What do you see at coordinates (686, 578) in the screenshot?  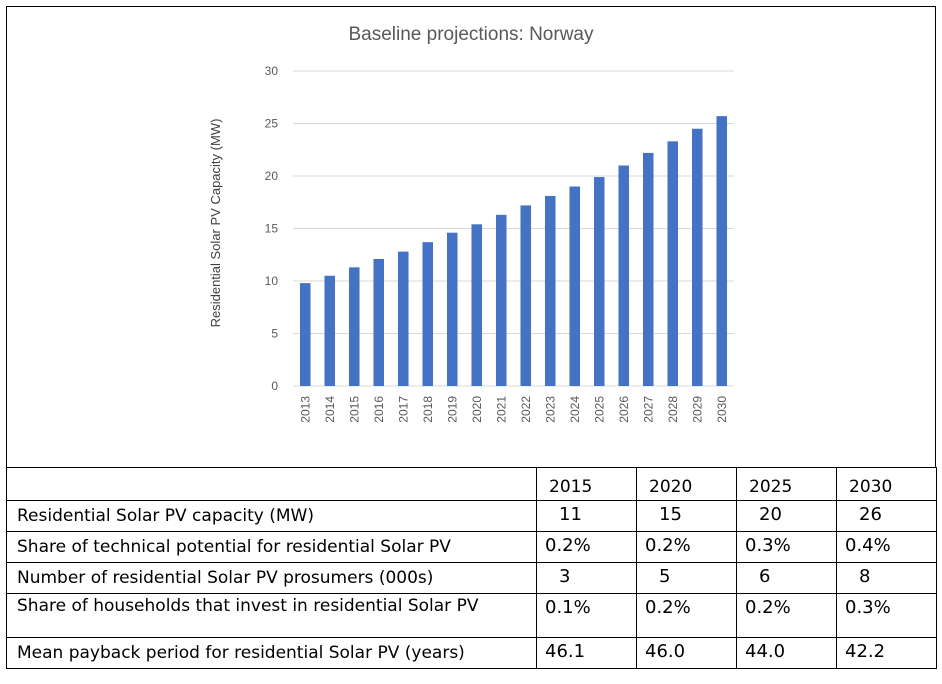 I see `value-cell: 5` at bounding box center [686, 578].